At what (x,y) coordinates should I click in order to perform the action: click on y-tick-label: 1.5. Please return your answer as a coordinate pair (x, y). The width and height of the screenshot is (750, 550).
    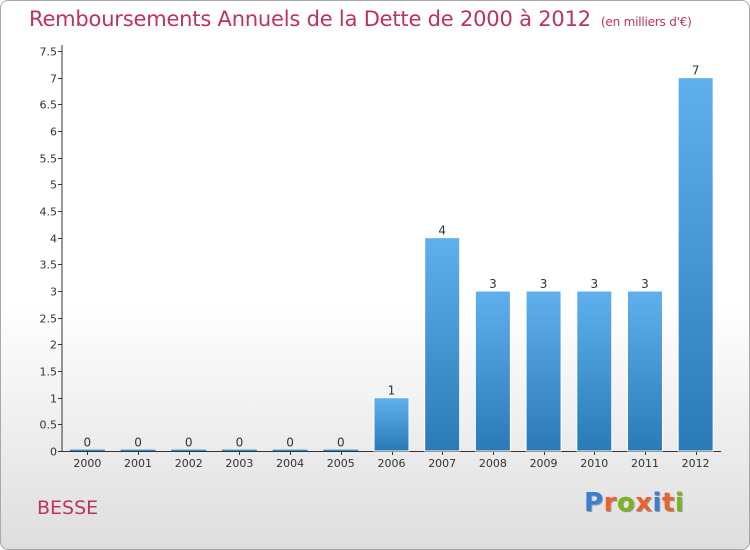
    Looking at the image, I should click on (49, 372).